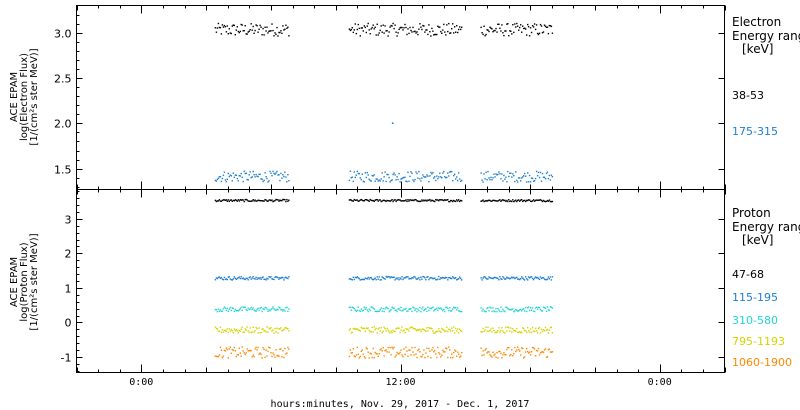 The height and width of the screenshot is (410, 800). I want to click on proton-ytick-label: 0, so click(68, 323).